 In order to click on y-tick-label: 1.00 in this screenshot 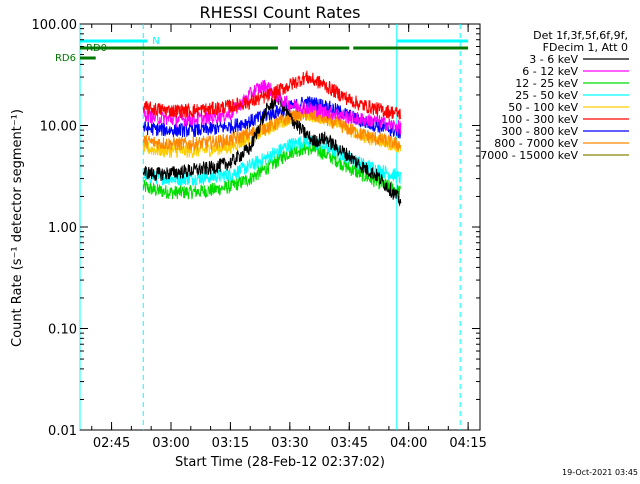, I will do `click(62, 228)`.